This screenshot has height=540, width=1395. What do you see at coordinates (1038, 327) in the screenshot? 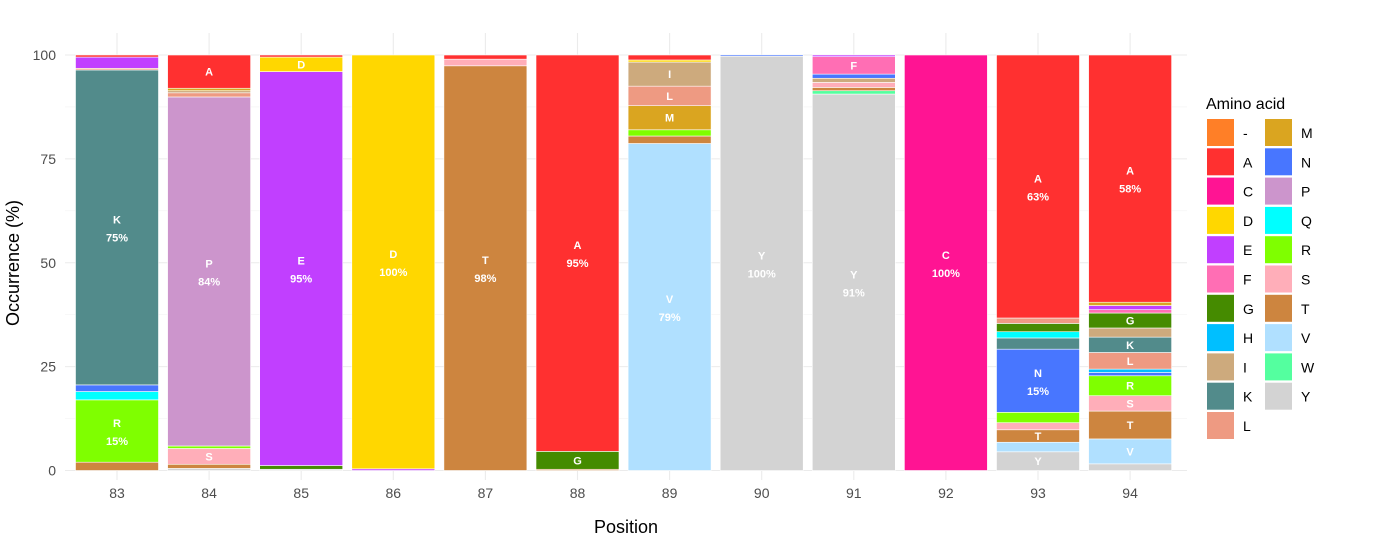
I see `bar-segment-93-G` at bounding box center [1038, 327].